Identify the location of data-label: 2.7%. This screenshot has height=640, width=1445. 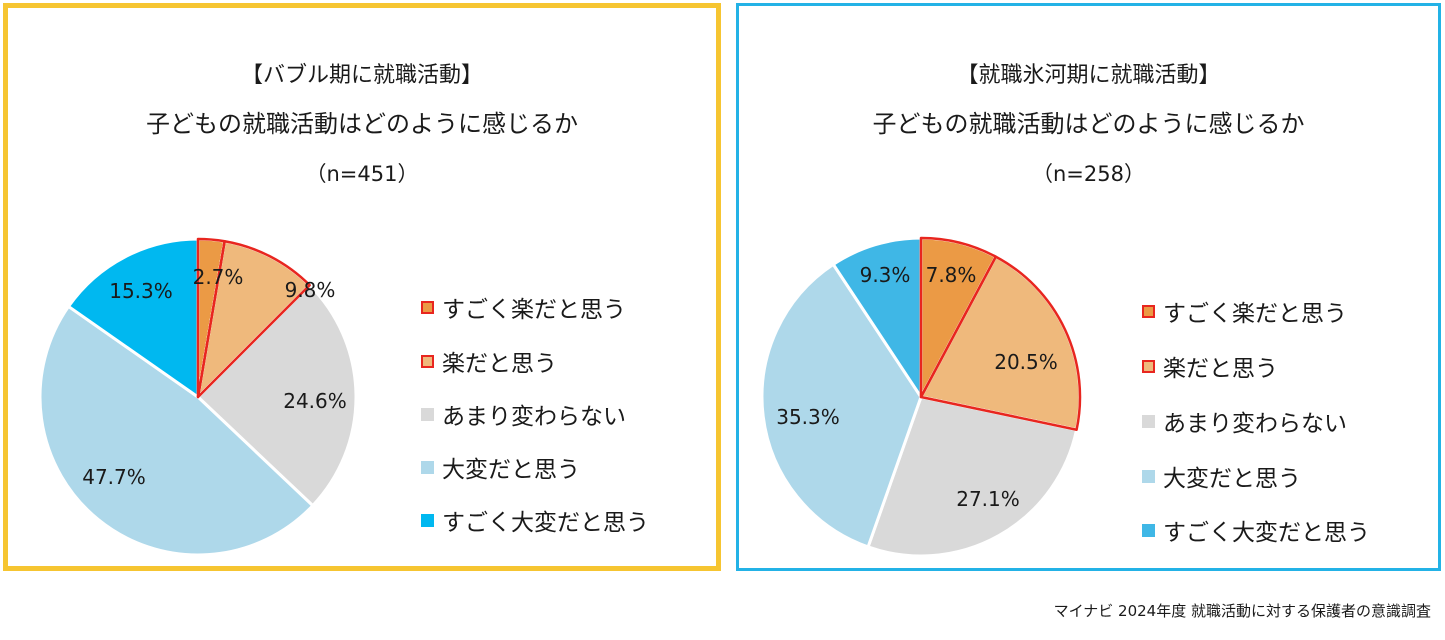
(218, 277).